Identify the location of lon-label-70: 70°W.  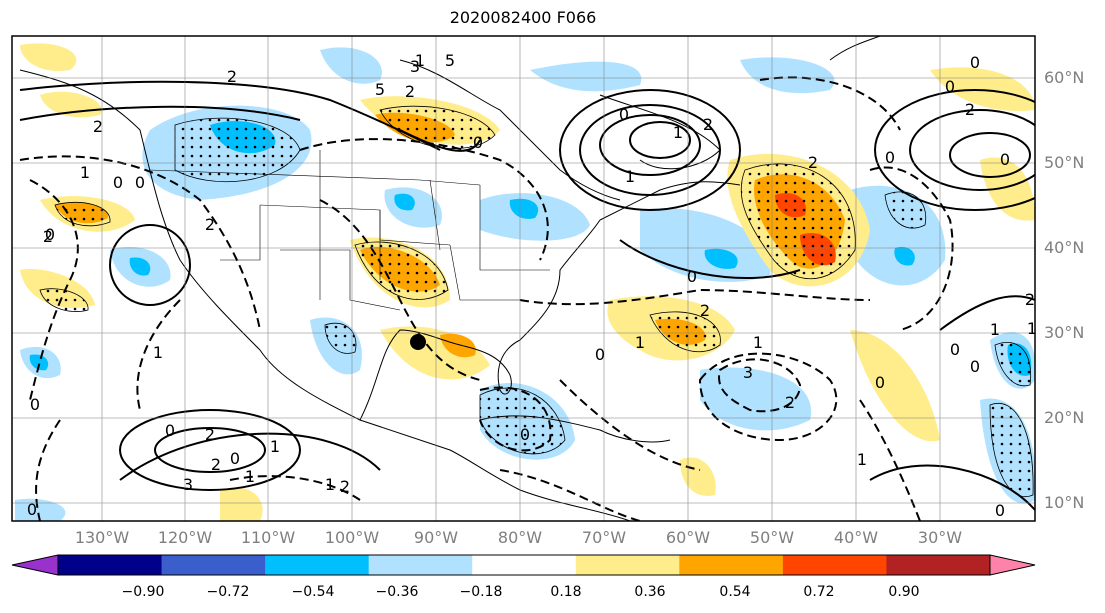
(604, 537).